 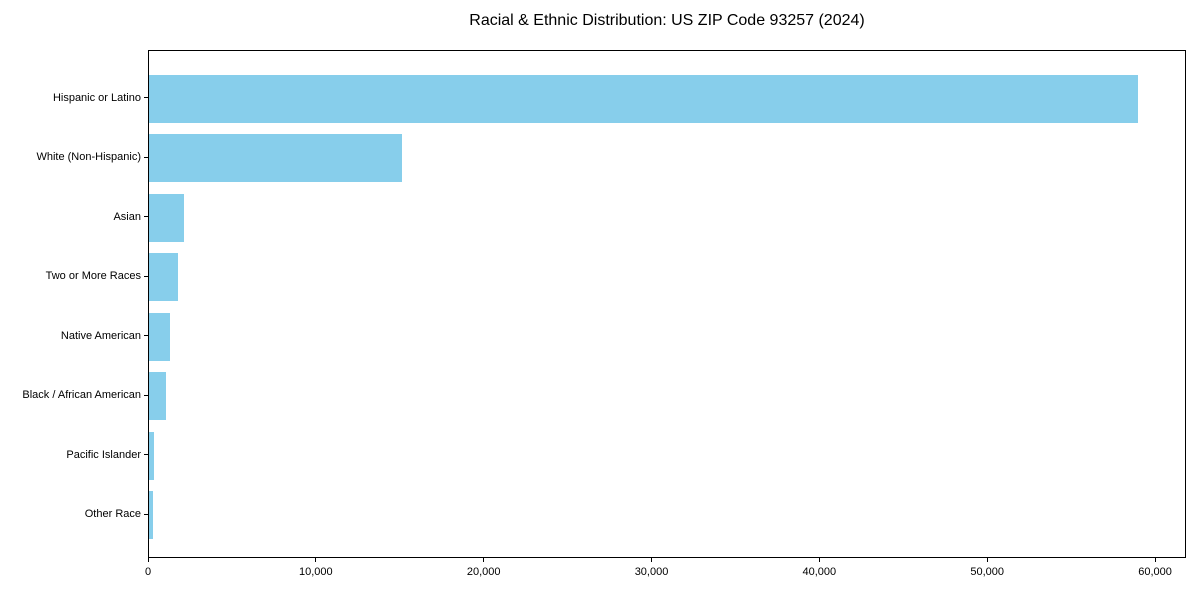 I want to click on x-tick-label-50000: 50,000, so click(x=987, y=572).